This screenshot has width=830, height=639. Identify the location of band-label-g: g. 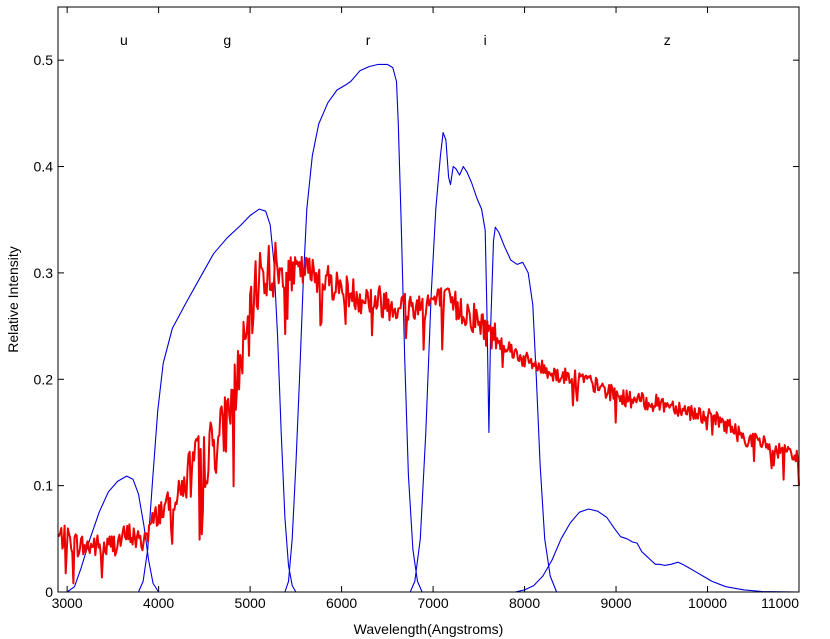
(227, 40).